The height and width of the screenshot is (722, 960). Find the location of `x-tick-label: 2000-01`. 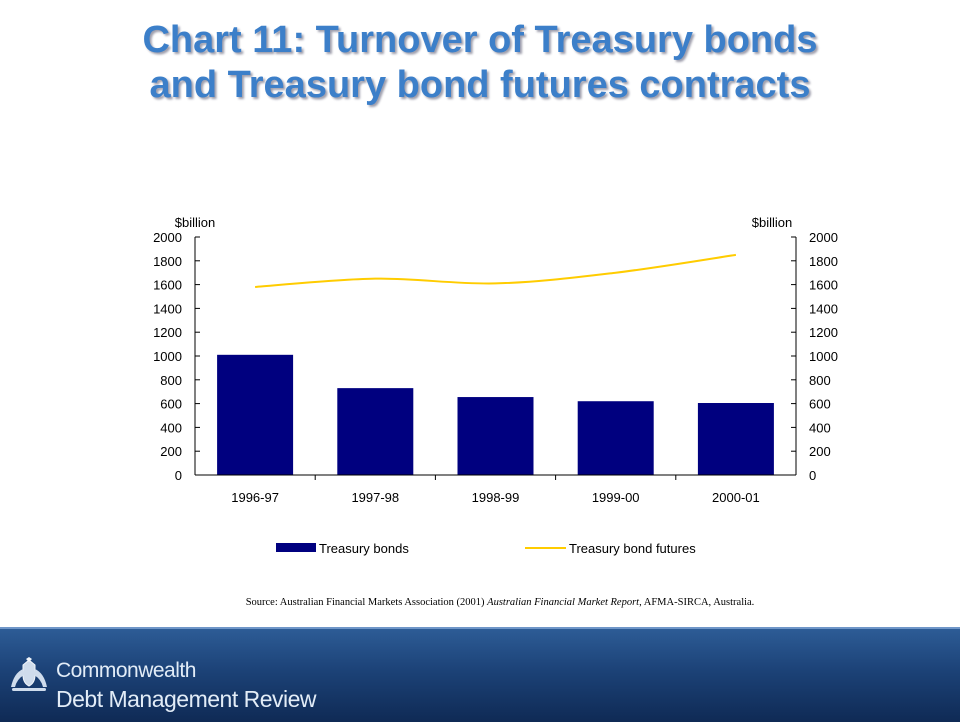

x-tick-label: 2000-01 is located at coordinates (736, 497).